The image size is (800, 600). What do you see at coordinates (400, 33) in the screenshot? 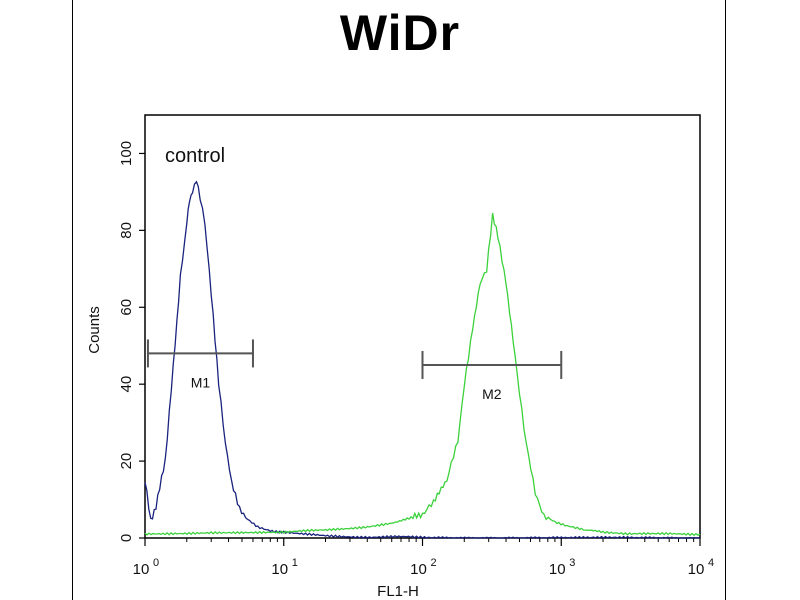
I see `chart-title: WiDr` at bounding box center [400, 33].